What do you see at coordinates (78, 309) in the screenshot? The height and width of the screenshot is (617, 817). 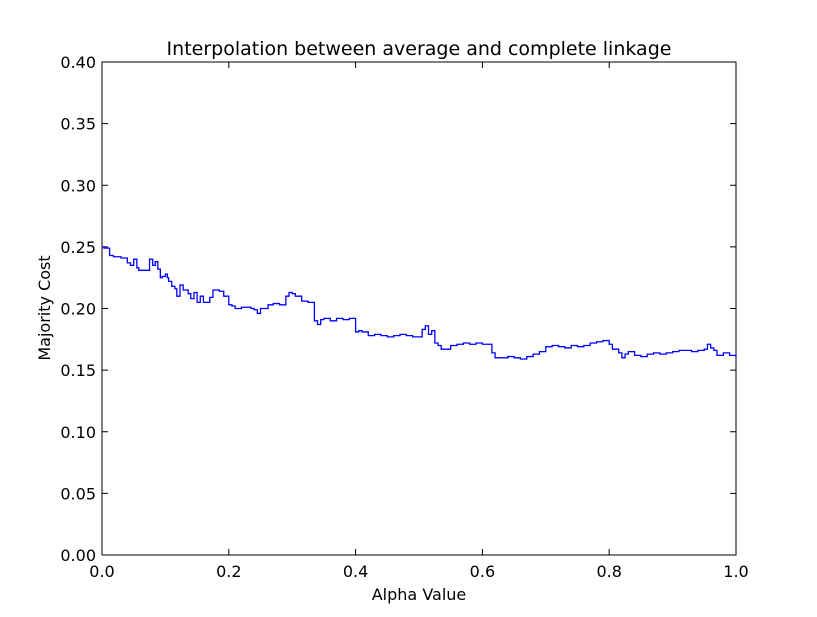 I see `y-tick-label: 0.20` at bounding box center [78, 309].